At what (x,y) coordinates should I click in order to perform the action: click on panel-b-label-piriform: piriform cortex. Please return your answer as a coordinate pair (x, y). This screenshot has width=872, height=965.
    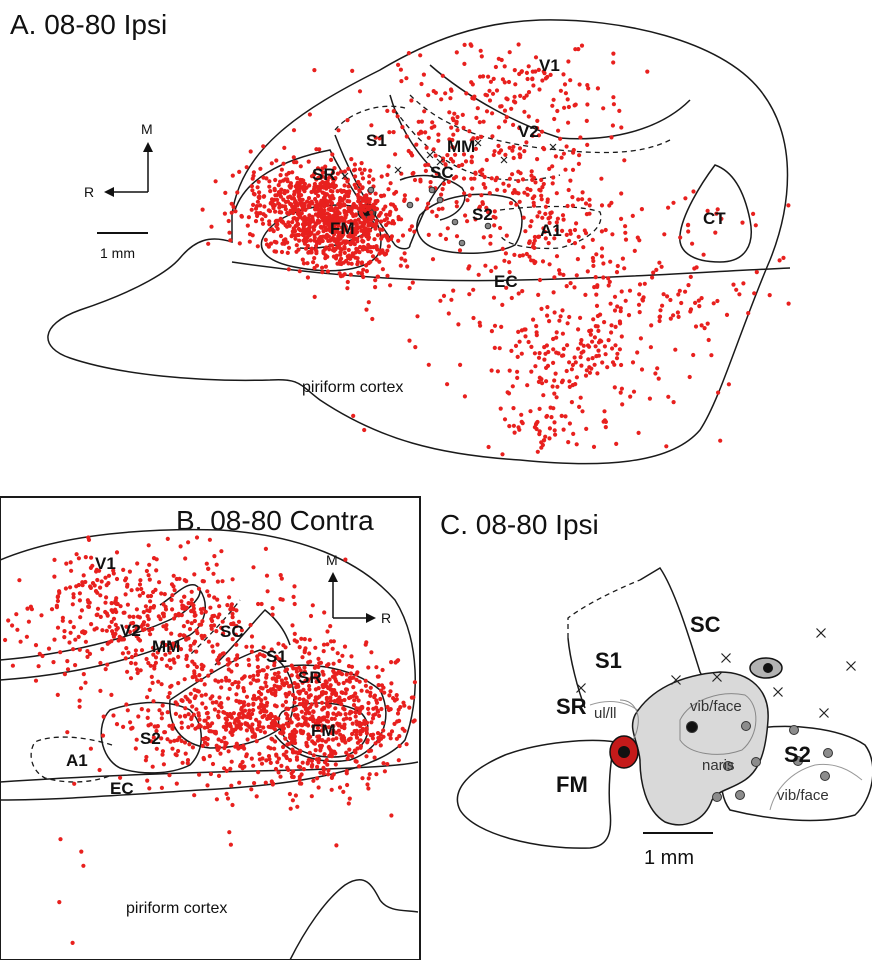
    Looking at the image, I should click on (176, 908).